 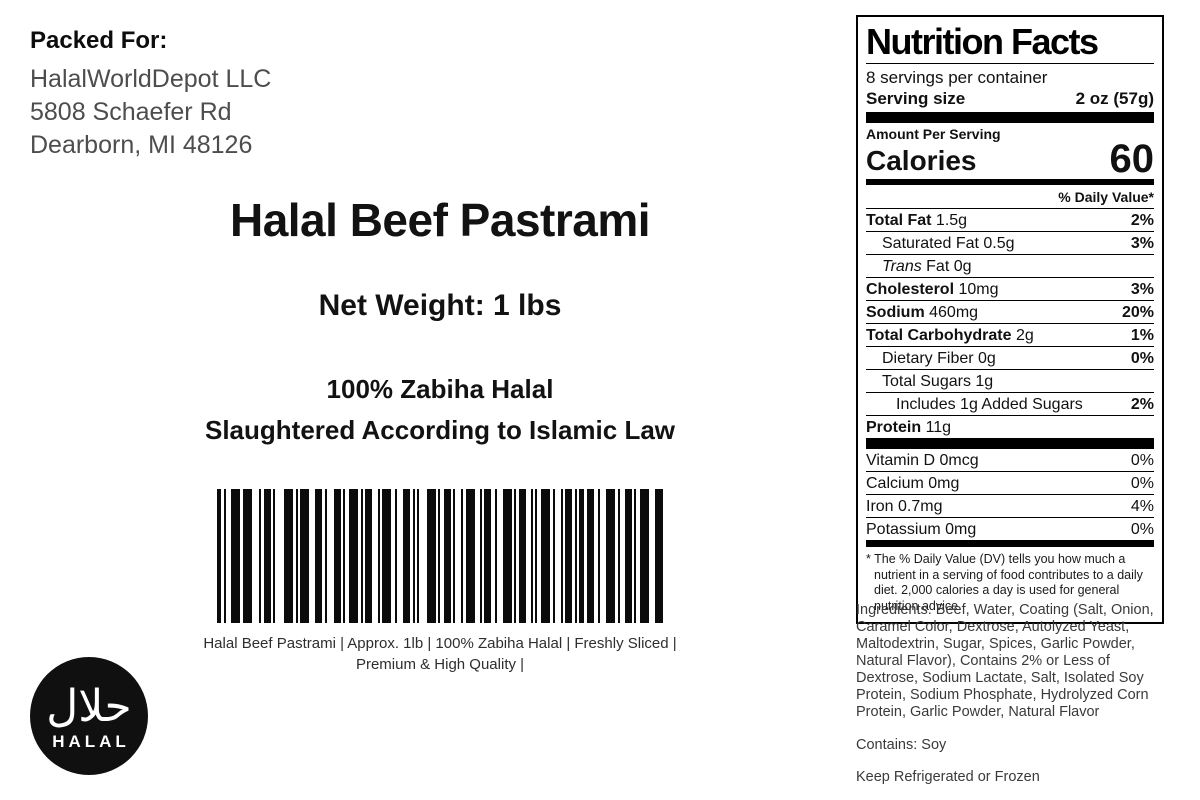 I want to click on calories-label: Calories, so click(x=921, y=160).